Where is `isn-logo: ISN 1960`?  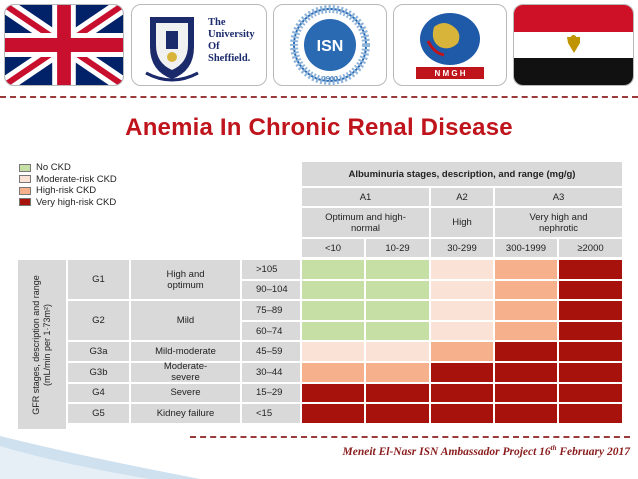
isn-logo: ISN 1960 is located at coordinates (330, 45).